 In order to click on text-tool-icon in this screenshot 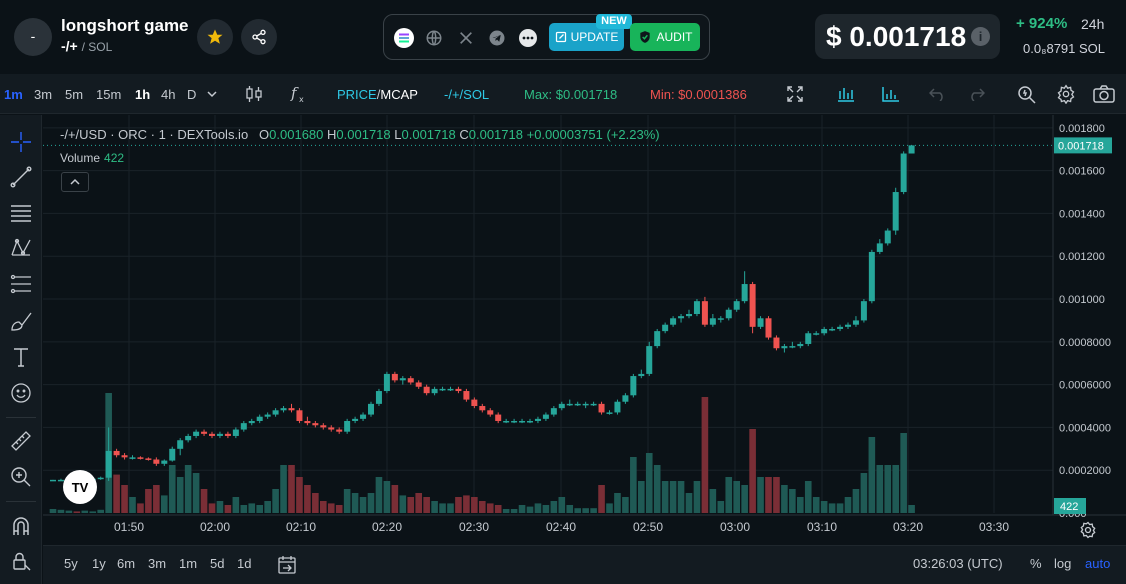, I will do `click(21, 357)`.